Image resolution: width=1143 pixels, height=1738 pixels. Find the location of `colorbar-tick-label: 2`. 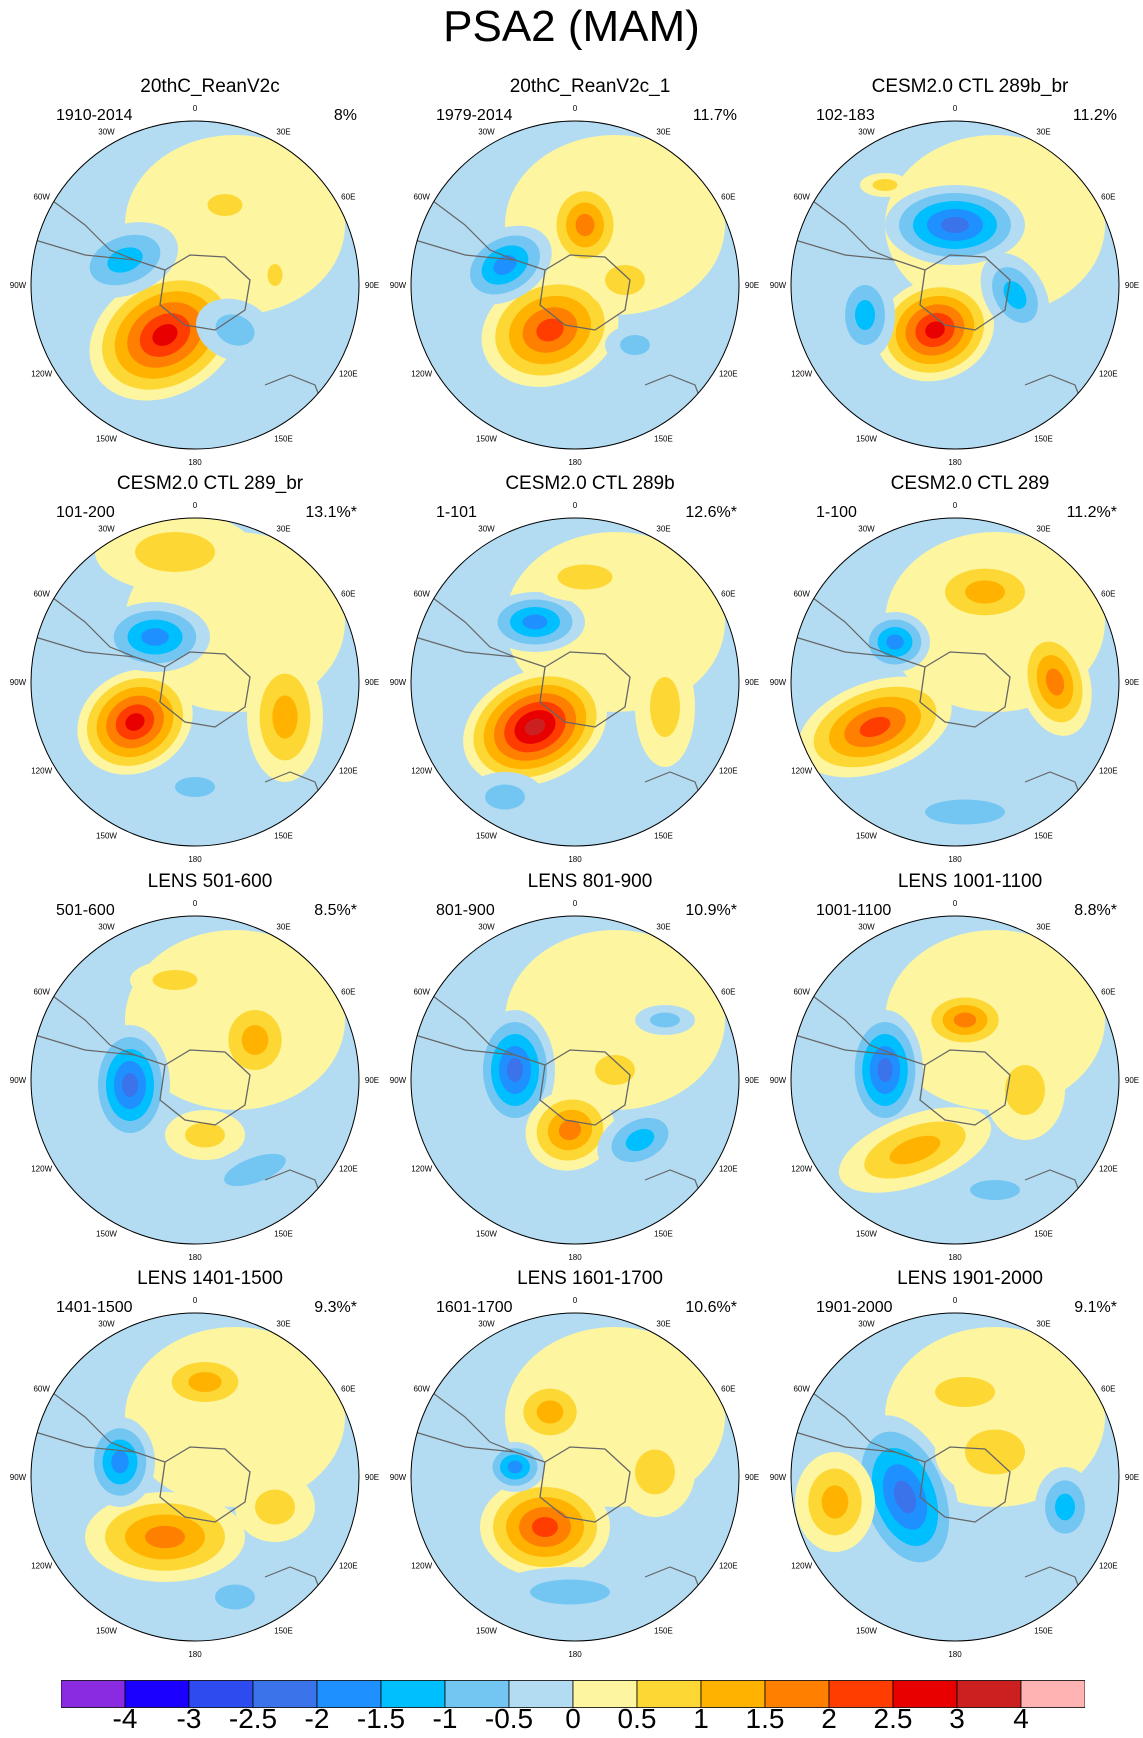

colorbar-tick-label: 2 is located at coordinates (829, 1718).